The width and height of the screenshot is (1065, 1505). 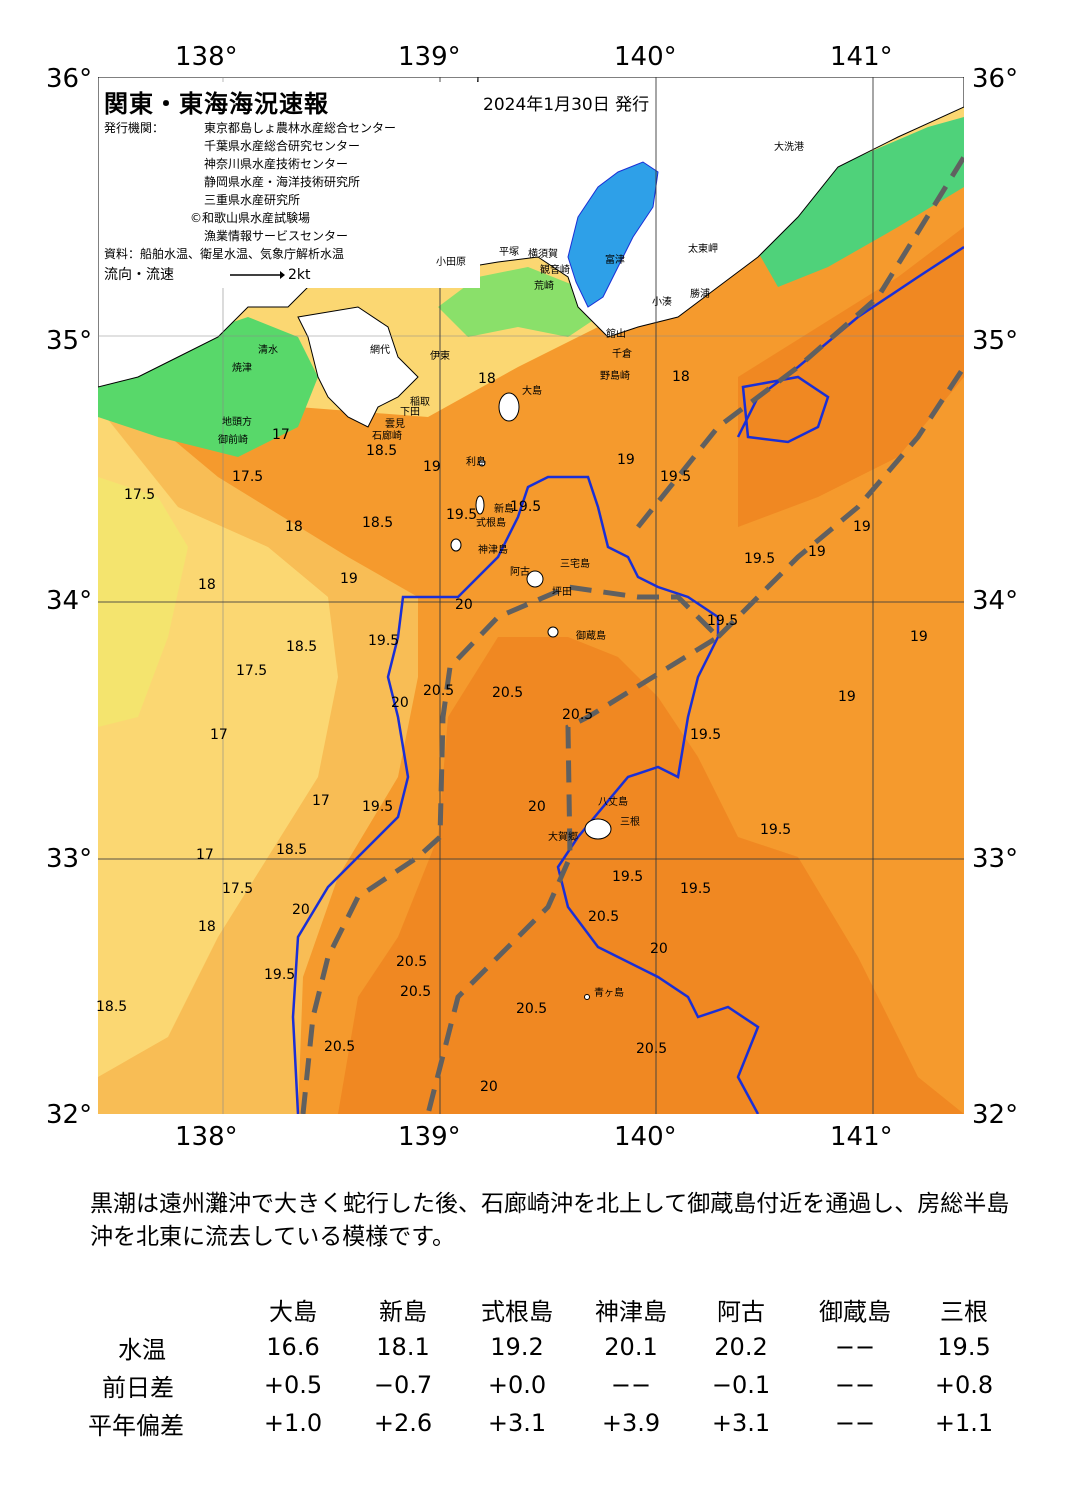 I want to click on isotherm-label: 20, so click(x=464, y=605).